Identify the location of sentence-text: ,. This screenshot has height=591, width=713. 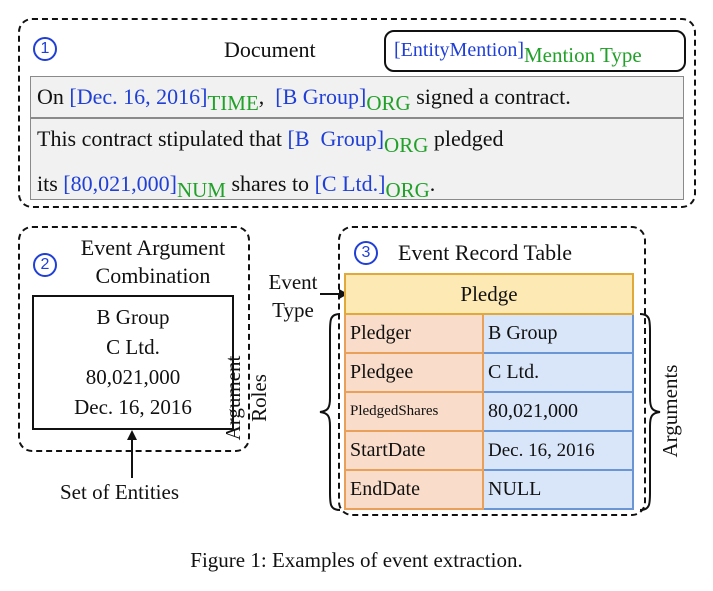
(267, 96).